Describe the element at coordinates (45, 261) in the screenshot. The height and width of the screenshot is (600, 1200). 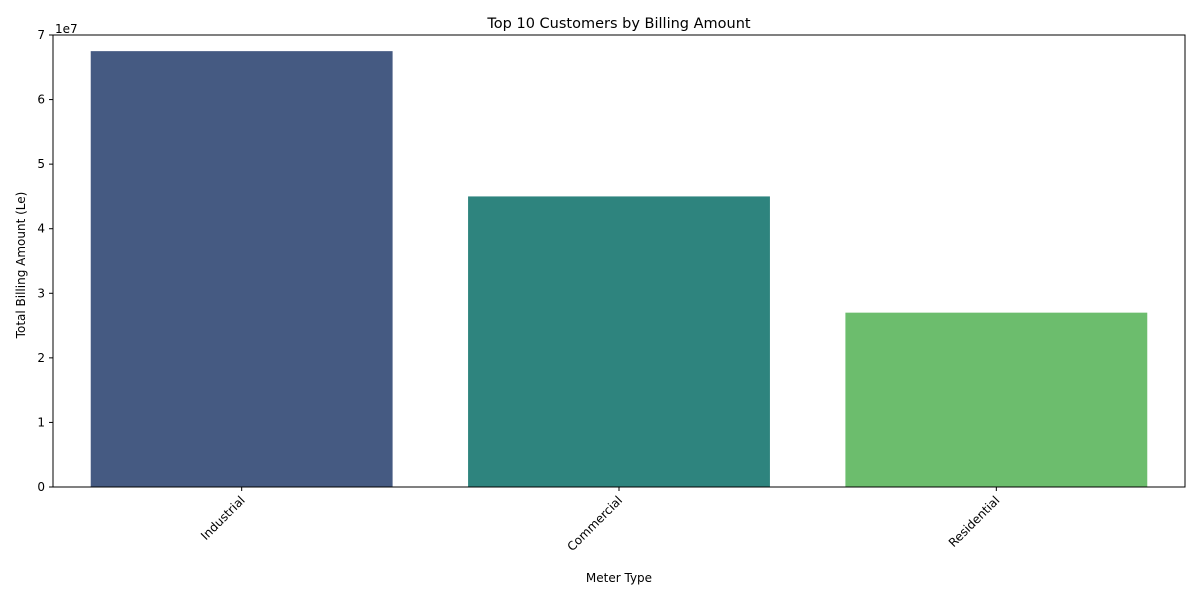
I see `y-axis-ticks: 0 1 2 3 4 5 6 7` at that location.